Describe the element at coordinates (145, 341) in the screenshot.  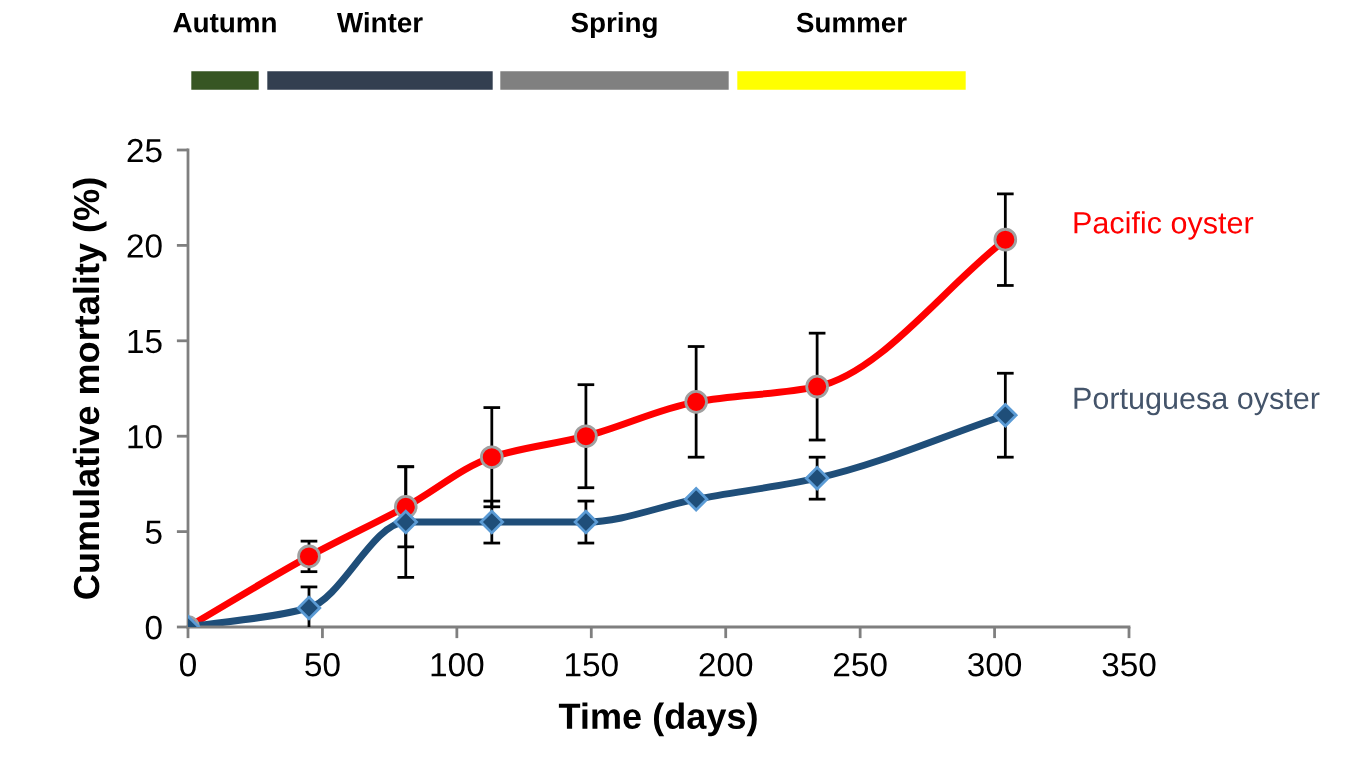
I see `y-tick-label: 15` at that location.